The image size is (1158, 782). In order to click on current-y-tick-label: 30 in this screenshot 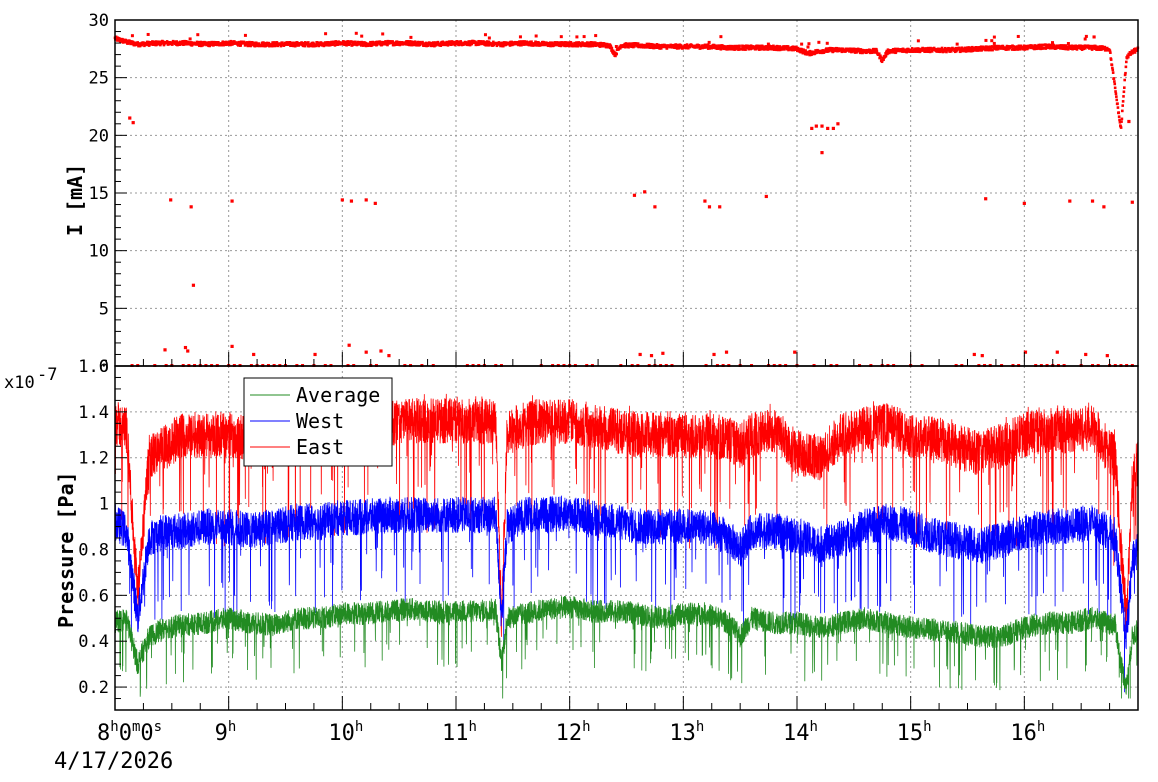, I will do `click(99, 21)`.